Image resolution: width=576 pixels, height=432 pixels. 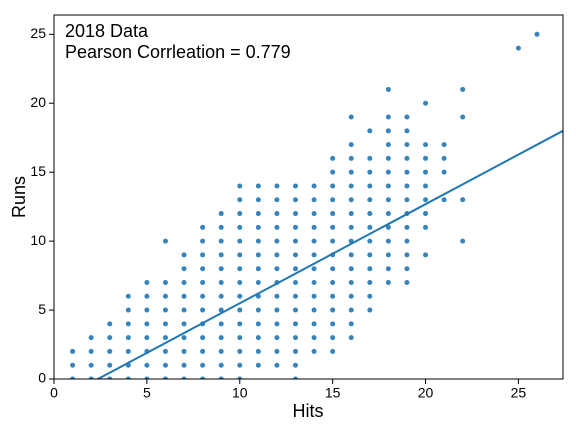 What do you see at coordinates (42, 309) in the screenshot?
I see `y-tick-label: 5` at bounding box center [42, 309].